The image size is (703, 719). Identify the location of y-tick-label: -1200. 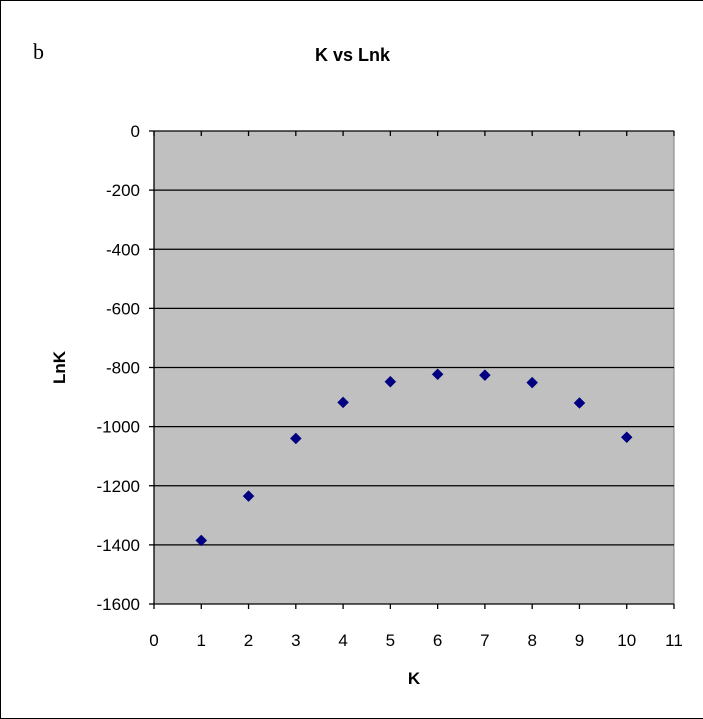
(118, 486).